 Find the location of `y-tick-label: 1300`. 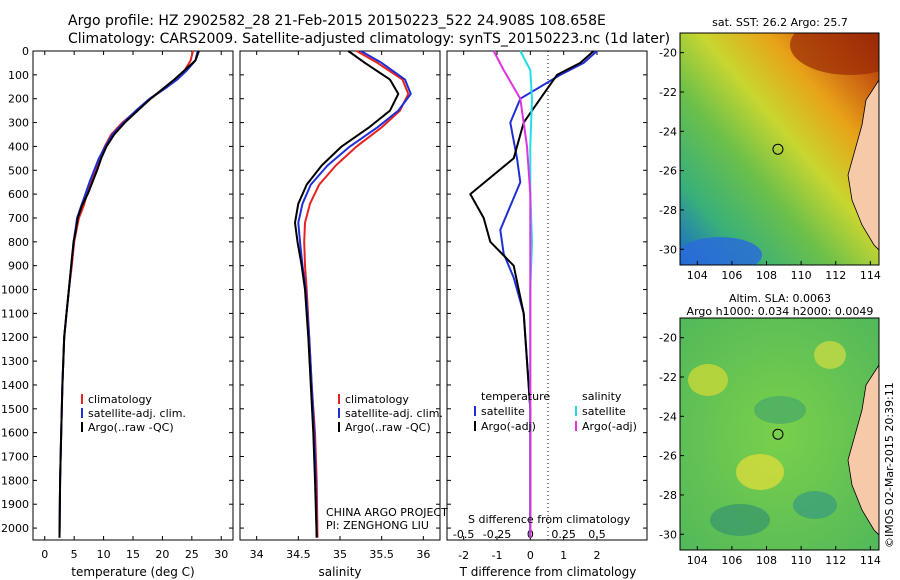

y-tick-label: 1300 is located at coordinates (15, 361).